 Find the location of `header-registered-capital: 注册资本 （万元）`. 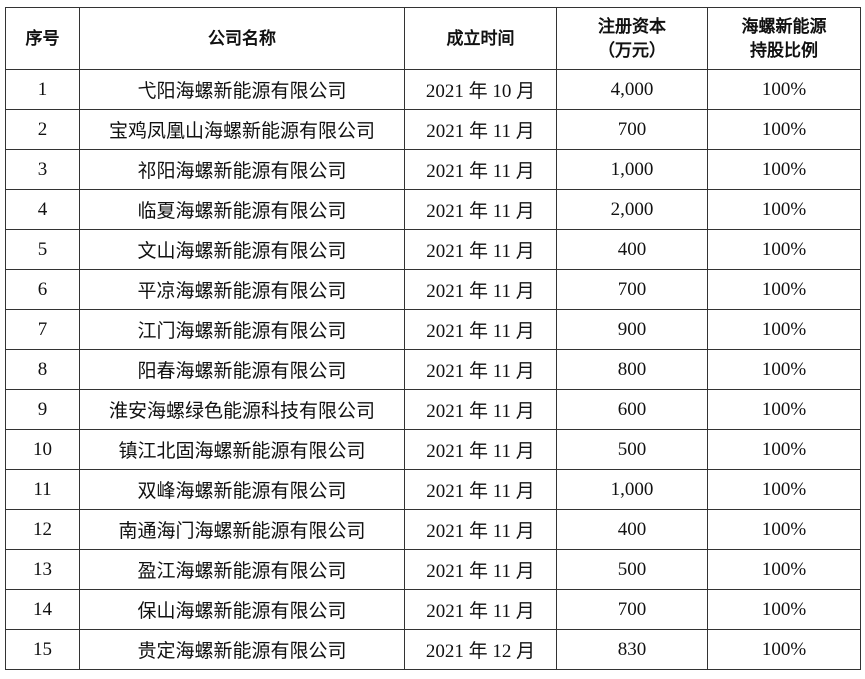

header-registered-capital: 注册资本 （万元） is located at coordinates (632, 38).